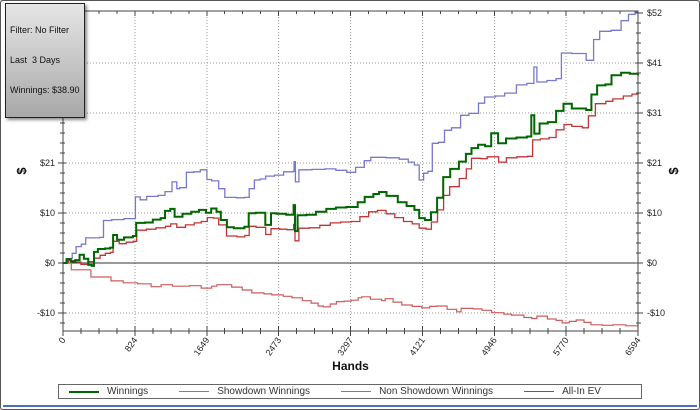  Describe the element at coordinates (345, 346) in the screenshot. I see `x-tick-label: 3297` at that location.